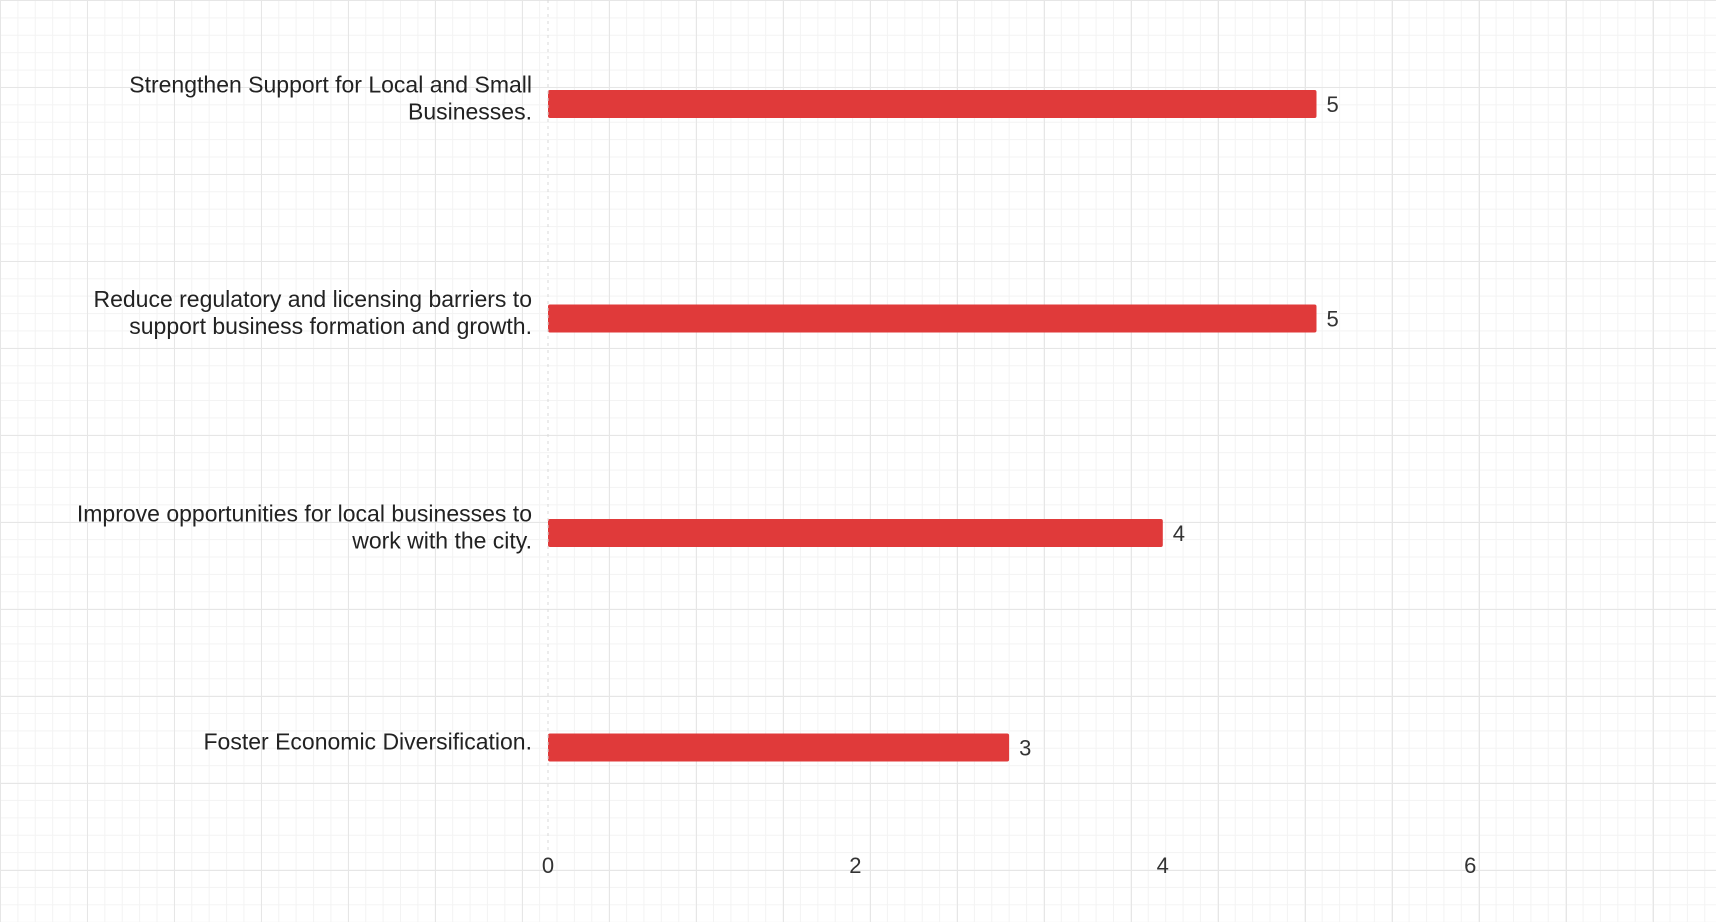 The height and width of the screenshot is (922, 1716). What do you see at coordinates (441, 541) in the screenshot?
I see `category-label: work with the city.` at bounding box center [441, 541].